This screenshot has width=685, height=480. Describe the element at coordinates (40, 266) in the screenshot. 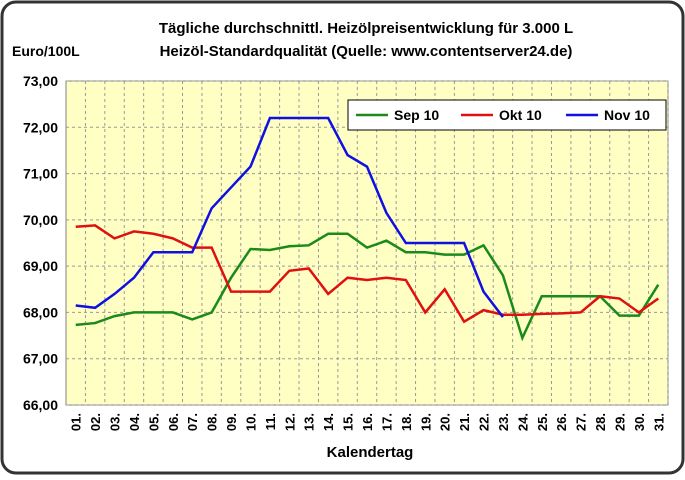

I see `y-tick-label: 69,00` at that location.